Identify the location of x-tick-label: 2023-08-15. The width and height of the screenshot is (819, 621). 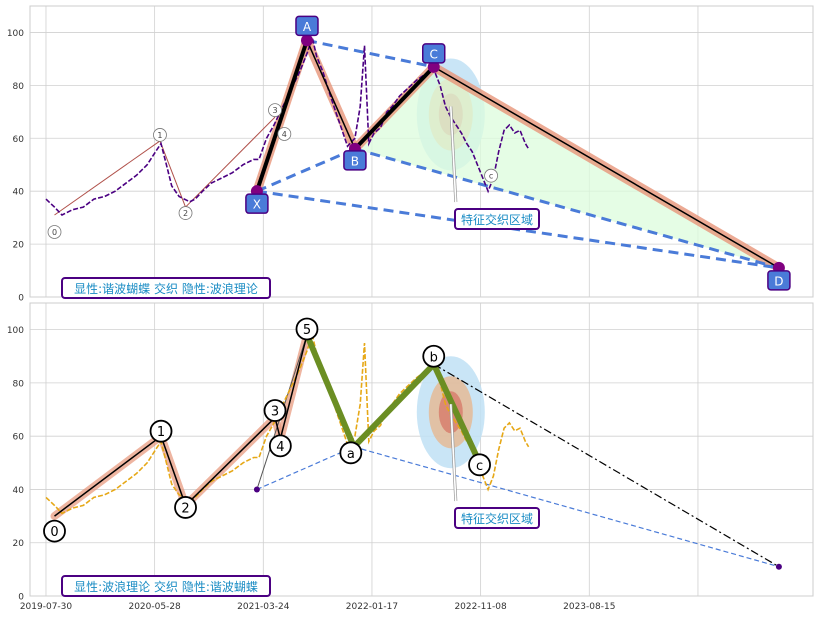
(589, 607).